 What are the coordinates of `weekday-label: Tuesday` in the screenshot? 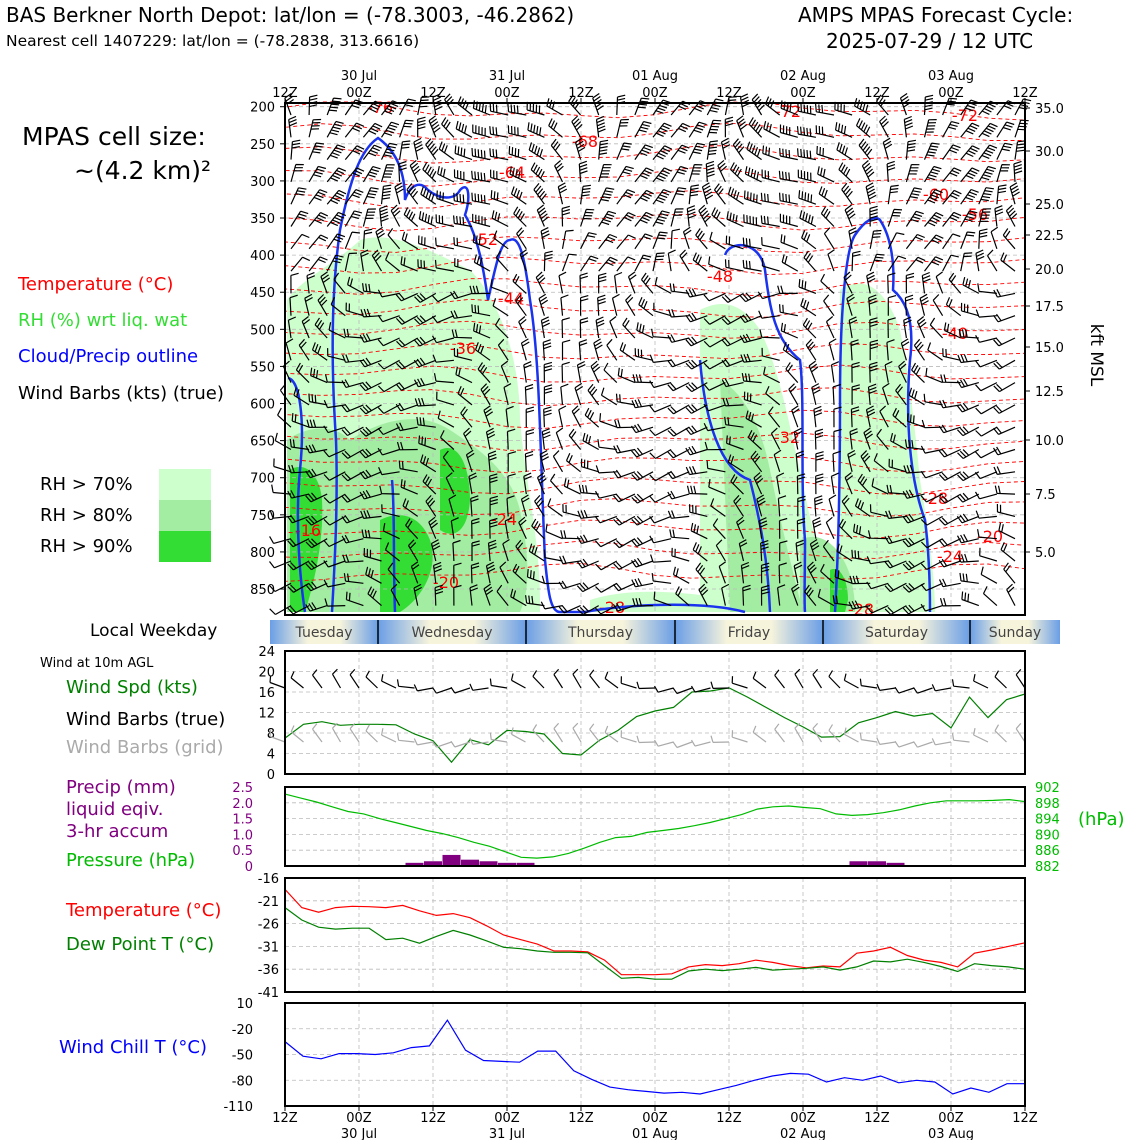 It's located at (324, 633).